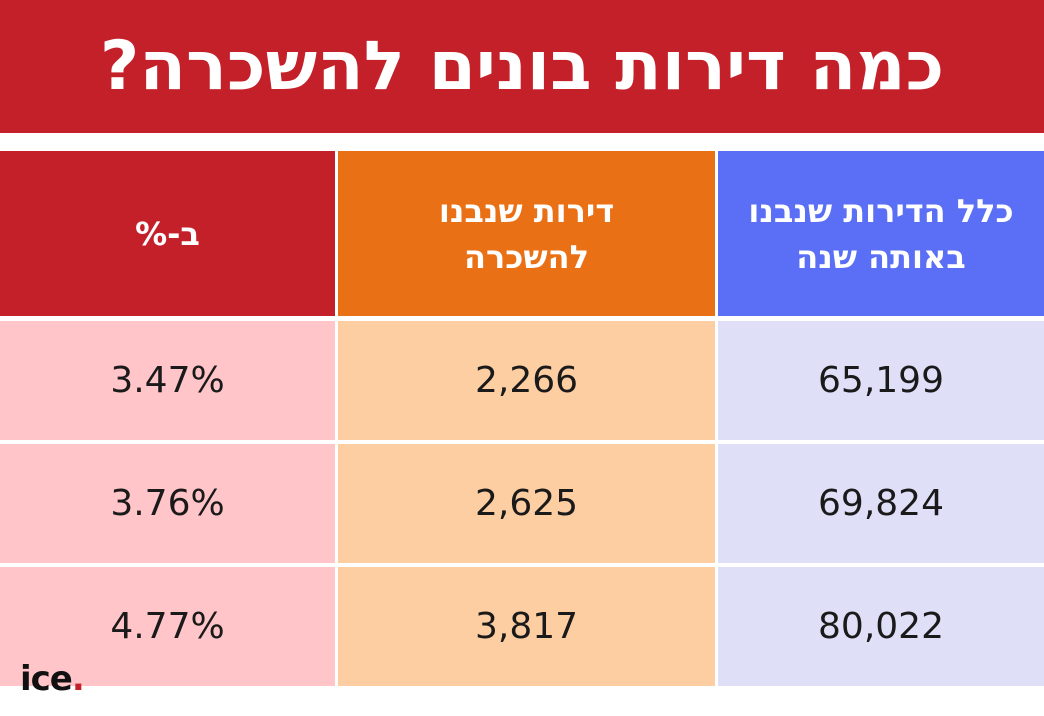 This screenshot has width=1044, height=716. I want to click on table-cell-pct: 3.47%, so click(167, 380).